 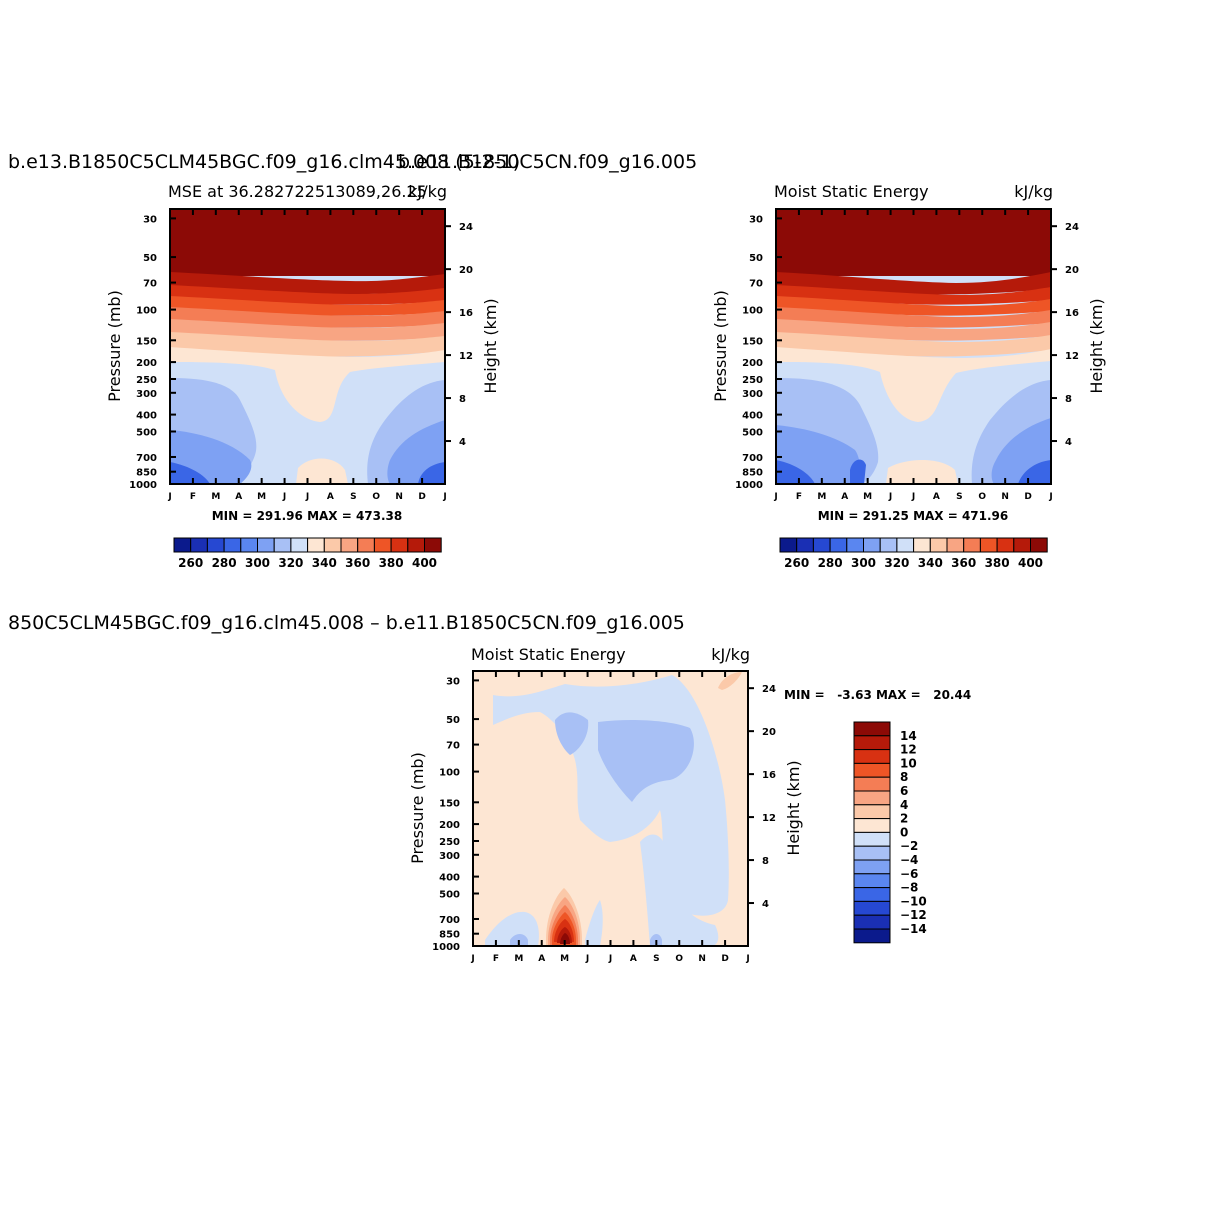 I want to click on colorbar-label: 6, so click(x=904, y=791).